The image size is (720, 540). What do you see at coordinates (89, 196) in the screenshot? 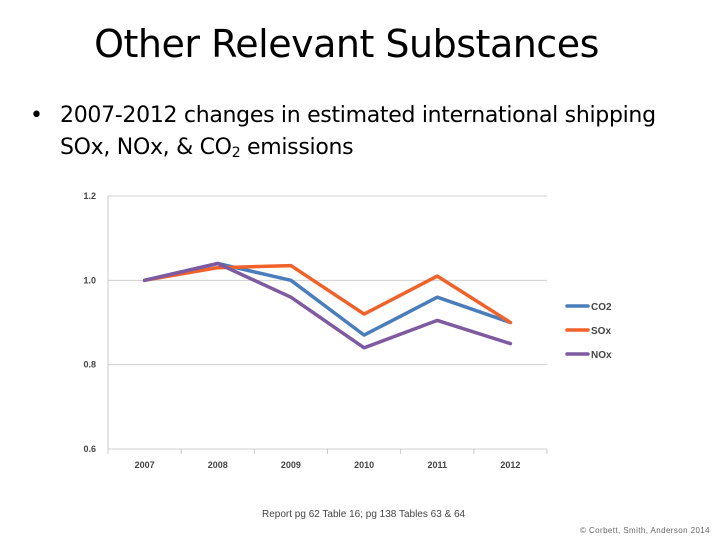
I see `y-tick-label: 1.2` at bounding box center [89, 196].